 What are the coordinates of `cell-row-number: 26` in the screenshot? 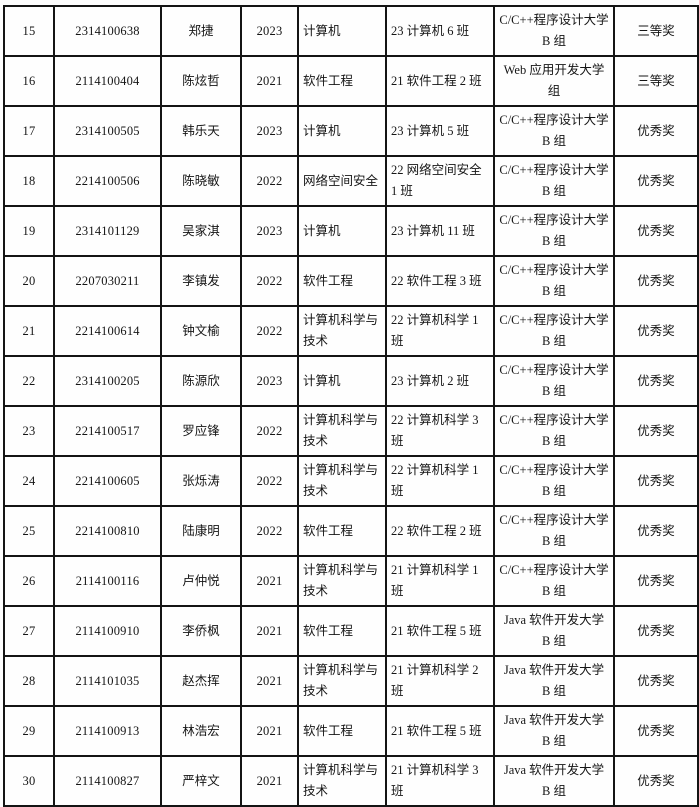 It's located at (29, 581).